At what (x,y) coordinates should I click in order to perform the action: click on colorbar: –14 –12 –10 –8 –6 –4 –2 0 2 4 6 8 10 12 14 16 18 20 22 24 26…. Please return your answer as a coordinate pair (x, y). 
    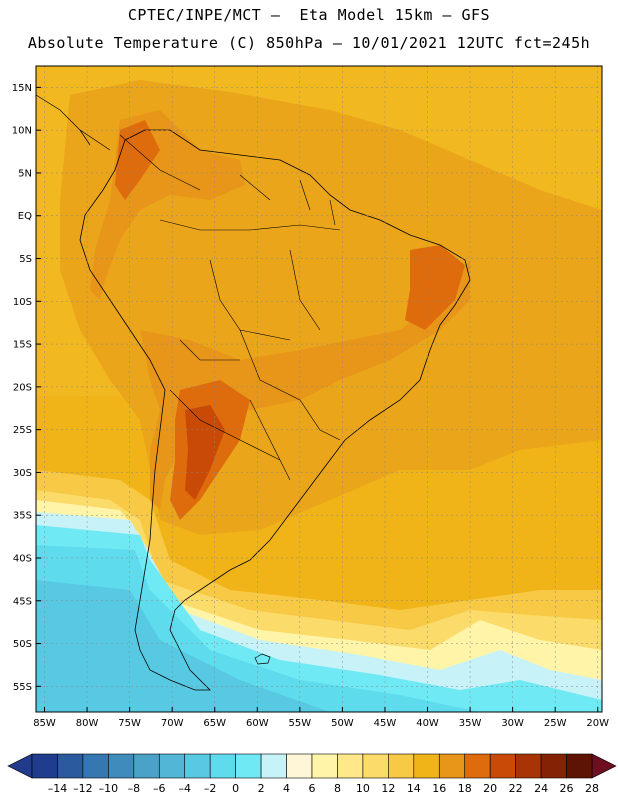
    Looking at the image, I should click on (312, 774).